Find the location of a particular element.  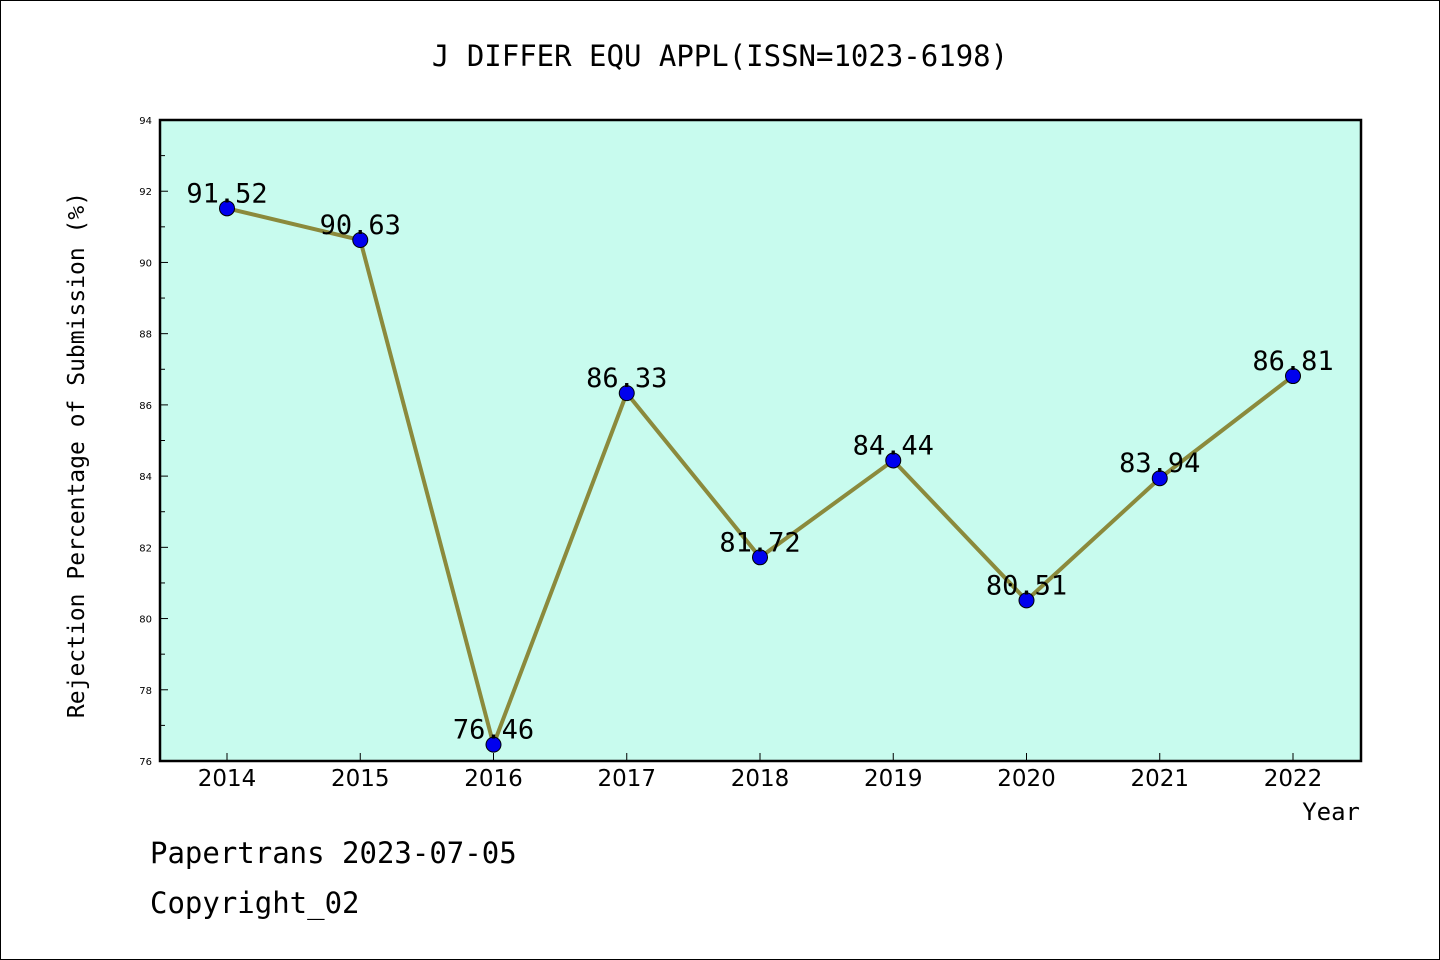

y-tick-label: 92 is located at coordinates (145, 192).